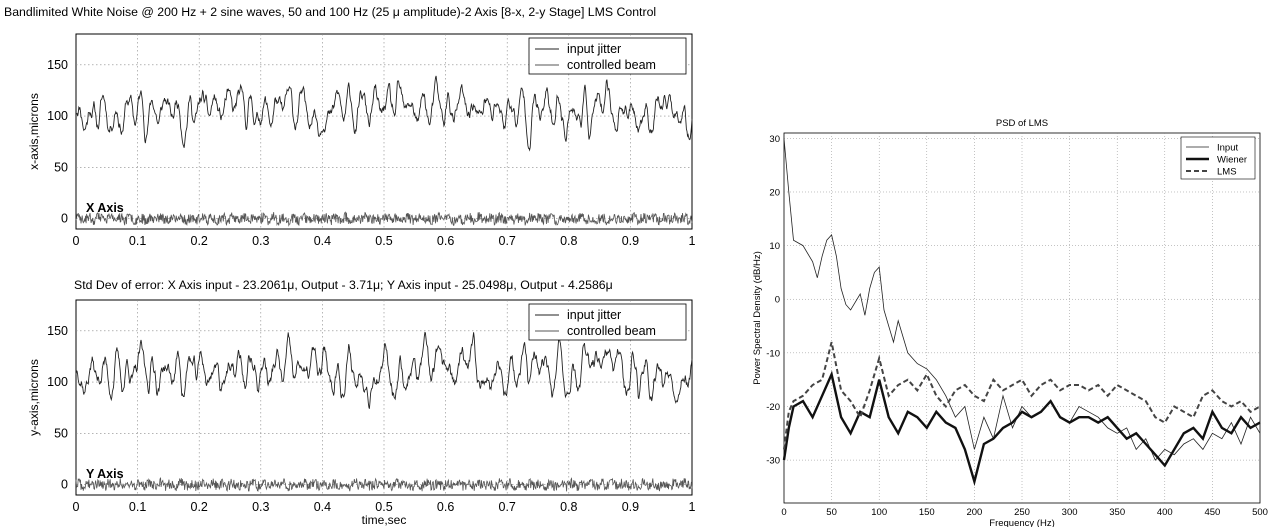  Describe the element at coordinates (1070, 512) in the screenshot. I see `psd-x-tick-label: 300` at that location.